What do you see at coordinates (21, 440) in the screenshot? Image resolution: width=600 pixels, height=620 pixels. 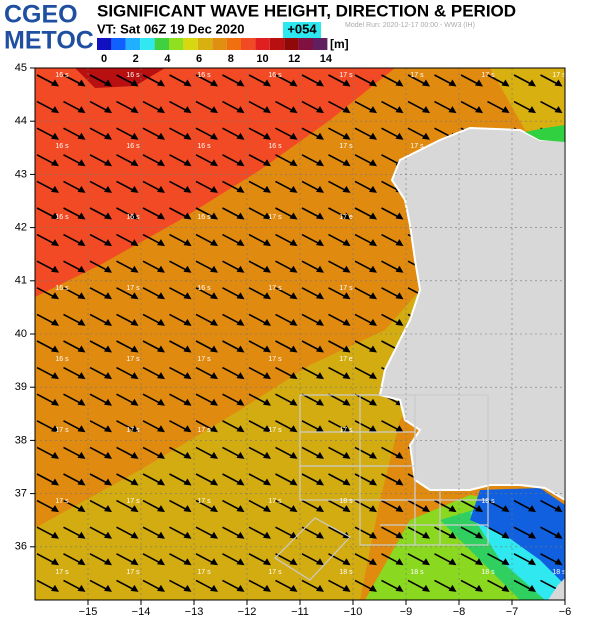 I see `lat-label: 38` at bounding box center [21, 440].